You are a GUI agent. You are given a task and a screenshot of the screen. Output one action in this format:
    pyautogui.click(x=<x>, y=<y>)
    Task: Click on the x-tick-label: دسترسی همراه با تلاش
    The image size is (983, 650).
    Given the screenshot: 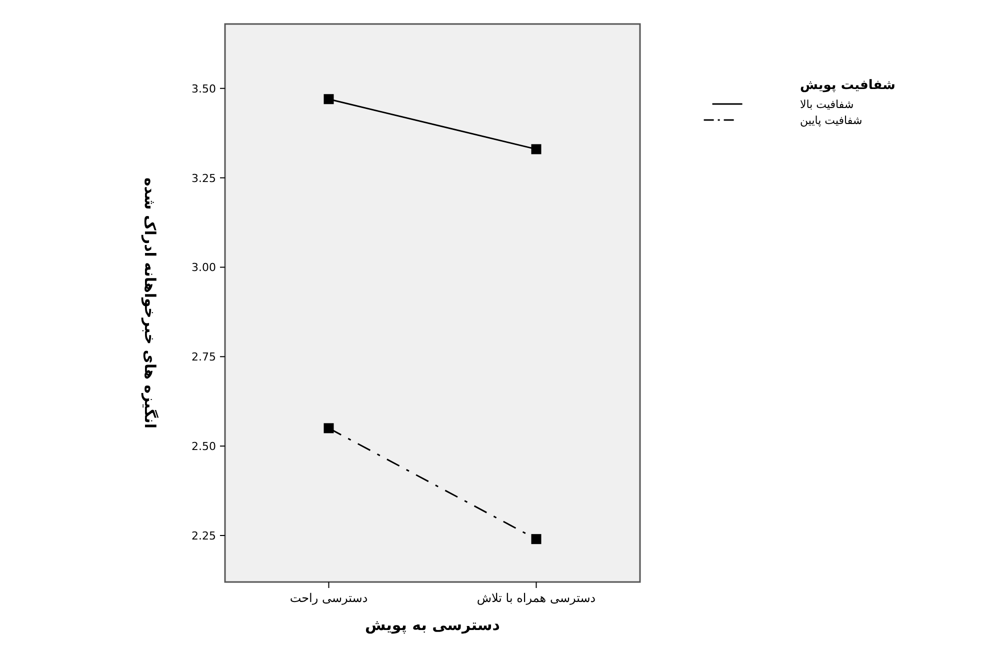 What is the action you would take?
    pyautogui.click(x=536, y=598)
    